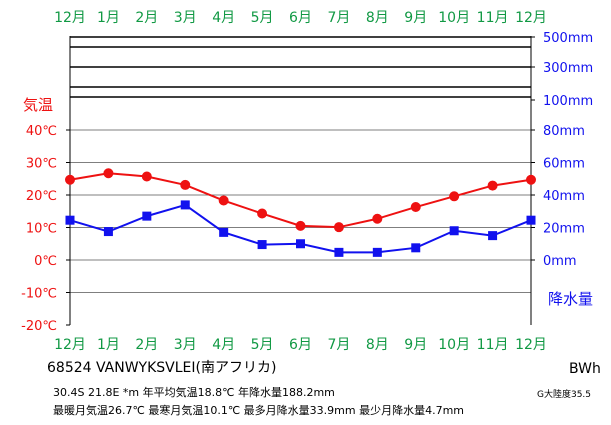 This screenshot has width=611, height=425. What do you see at coordinates (39, 294) in the screenshot?
I see `temperature-tick-label: -10℃` at bounding box center [39, 294].